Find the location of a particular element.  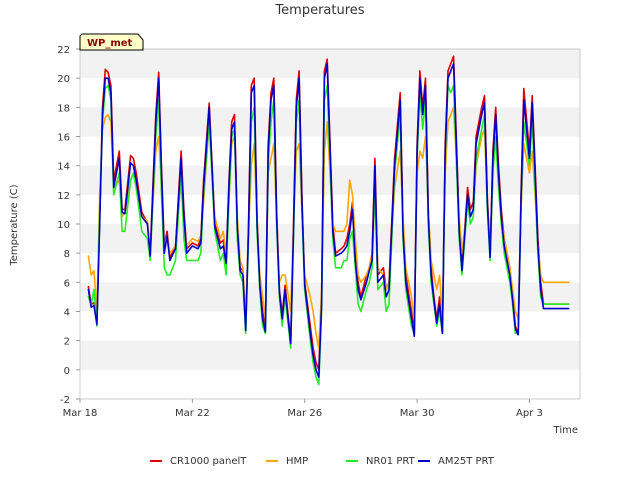

y-tick-label: 0 is located at coordinates (67, 371).